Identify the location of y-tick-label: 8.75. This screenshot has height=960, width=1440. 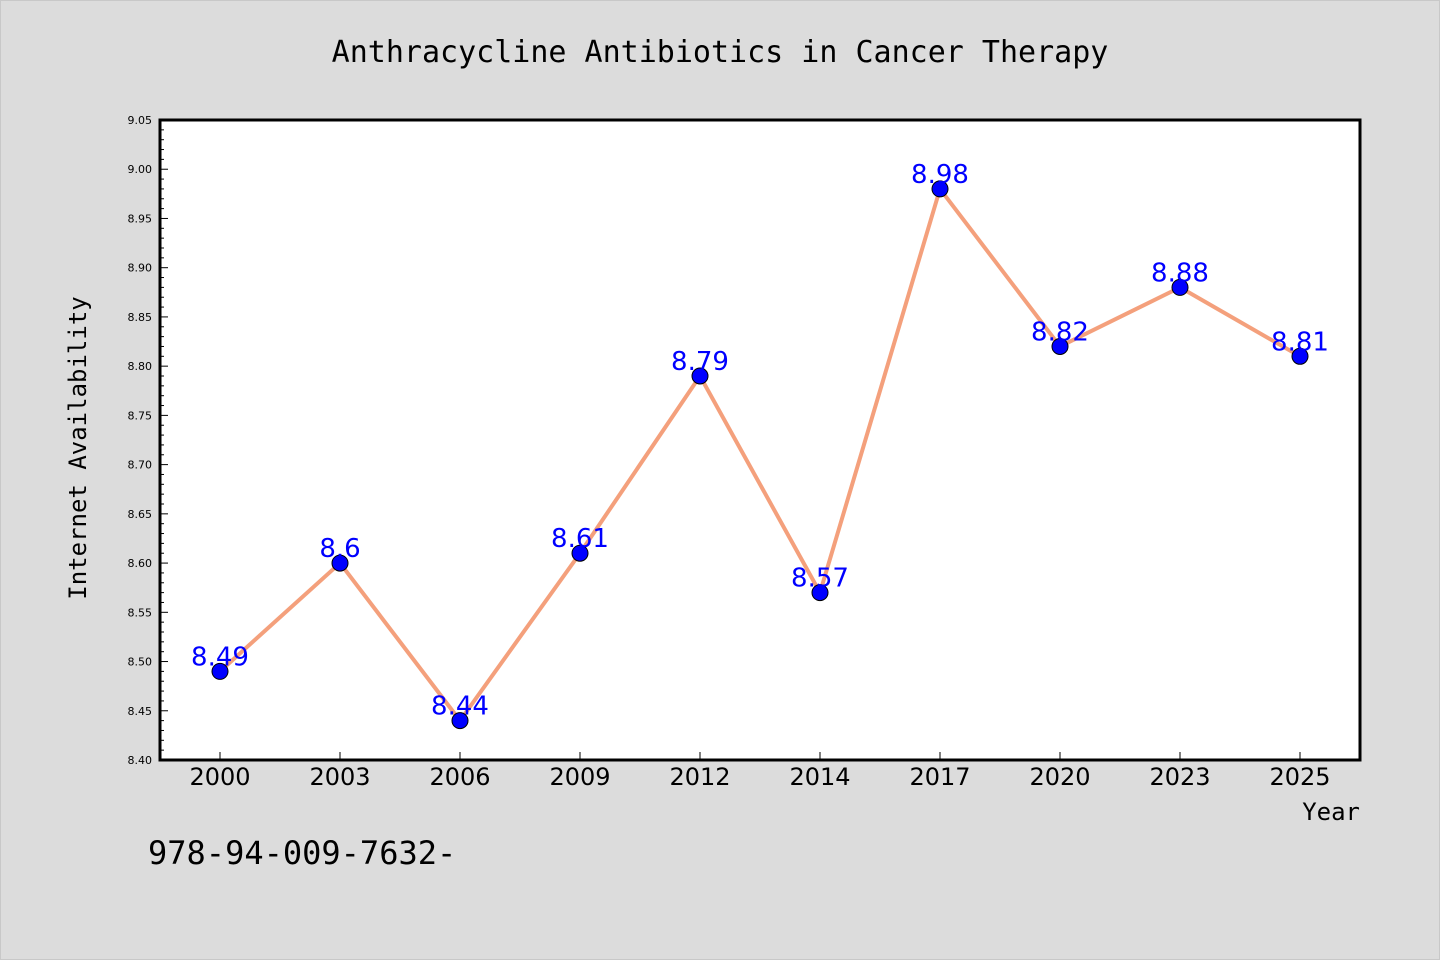
(140, 415).